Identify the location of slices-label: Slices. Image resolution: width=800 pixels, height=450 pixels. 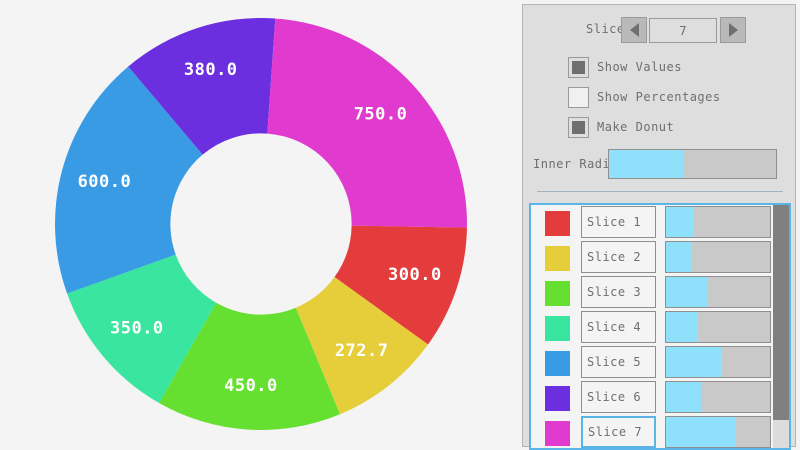
(609, 29).